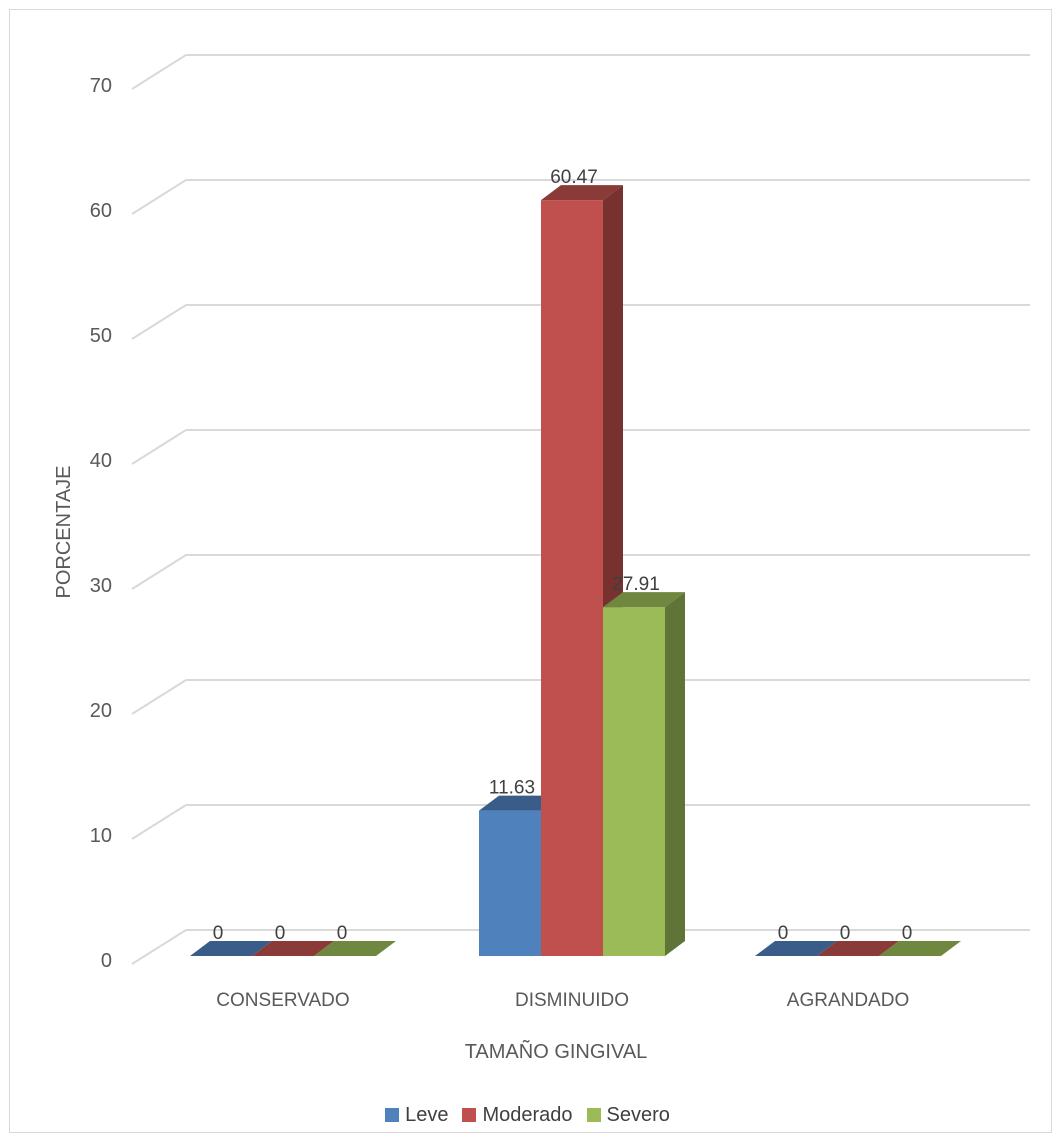 The height and width of the screenshot is (1140, 1055). What do you see at coordinates (64, 532) in the screenshot?
I see `y-axis-title: PORCENTAJE` at bounding box center [64, 532].